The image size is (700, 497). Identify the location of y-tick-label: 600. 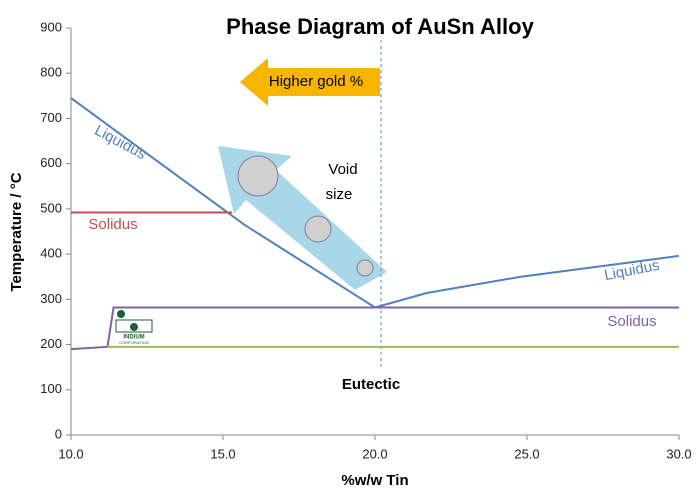
(51, 162).